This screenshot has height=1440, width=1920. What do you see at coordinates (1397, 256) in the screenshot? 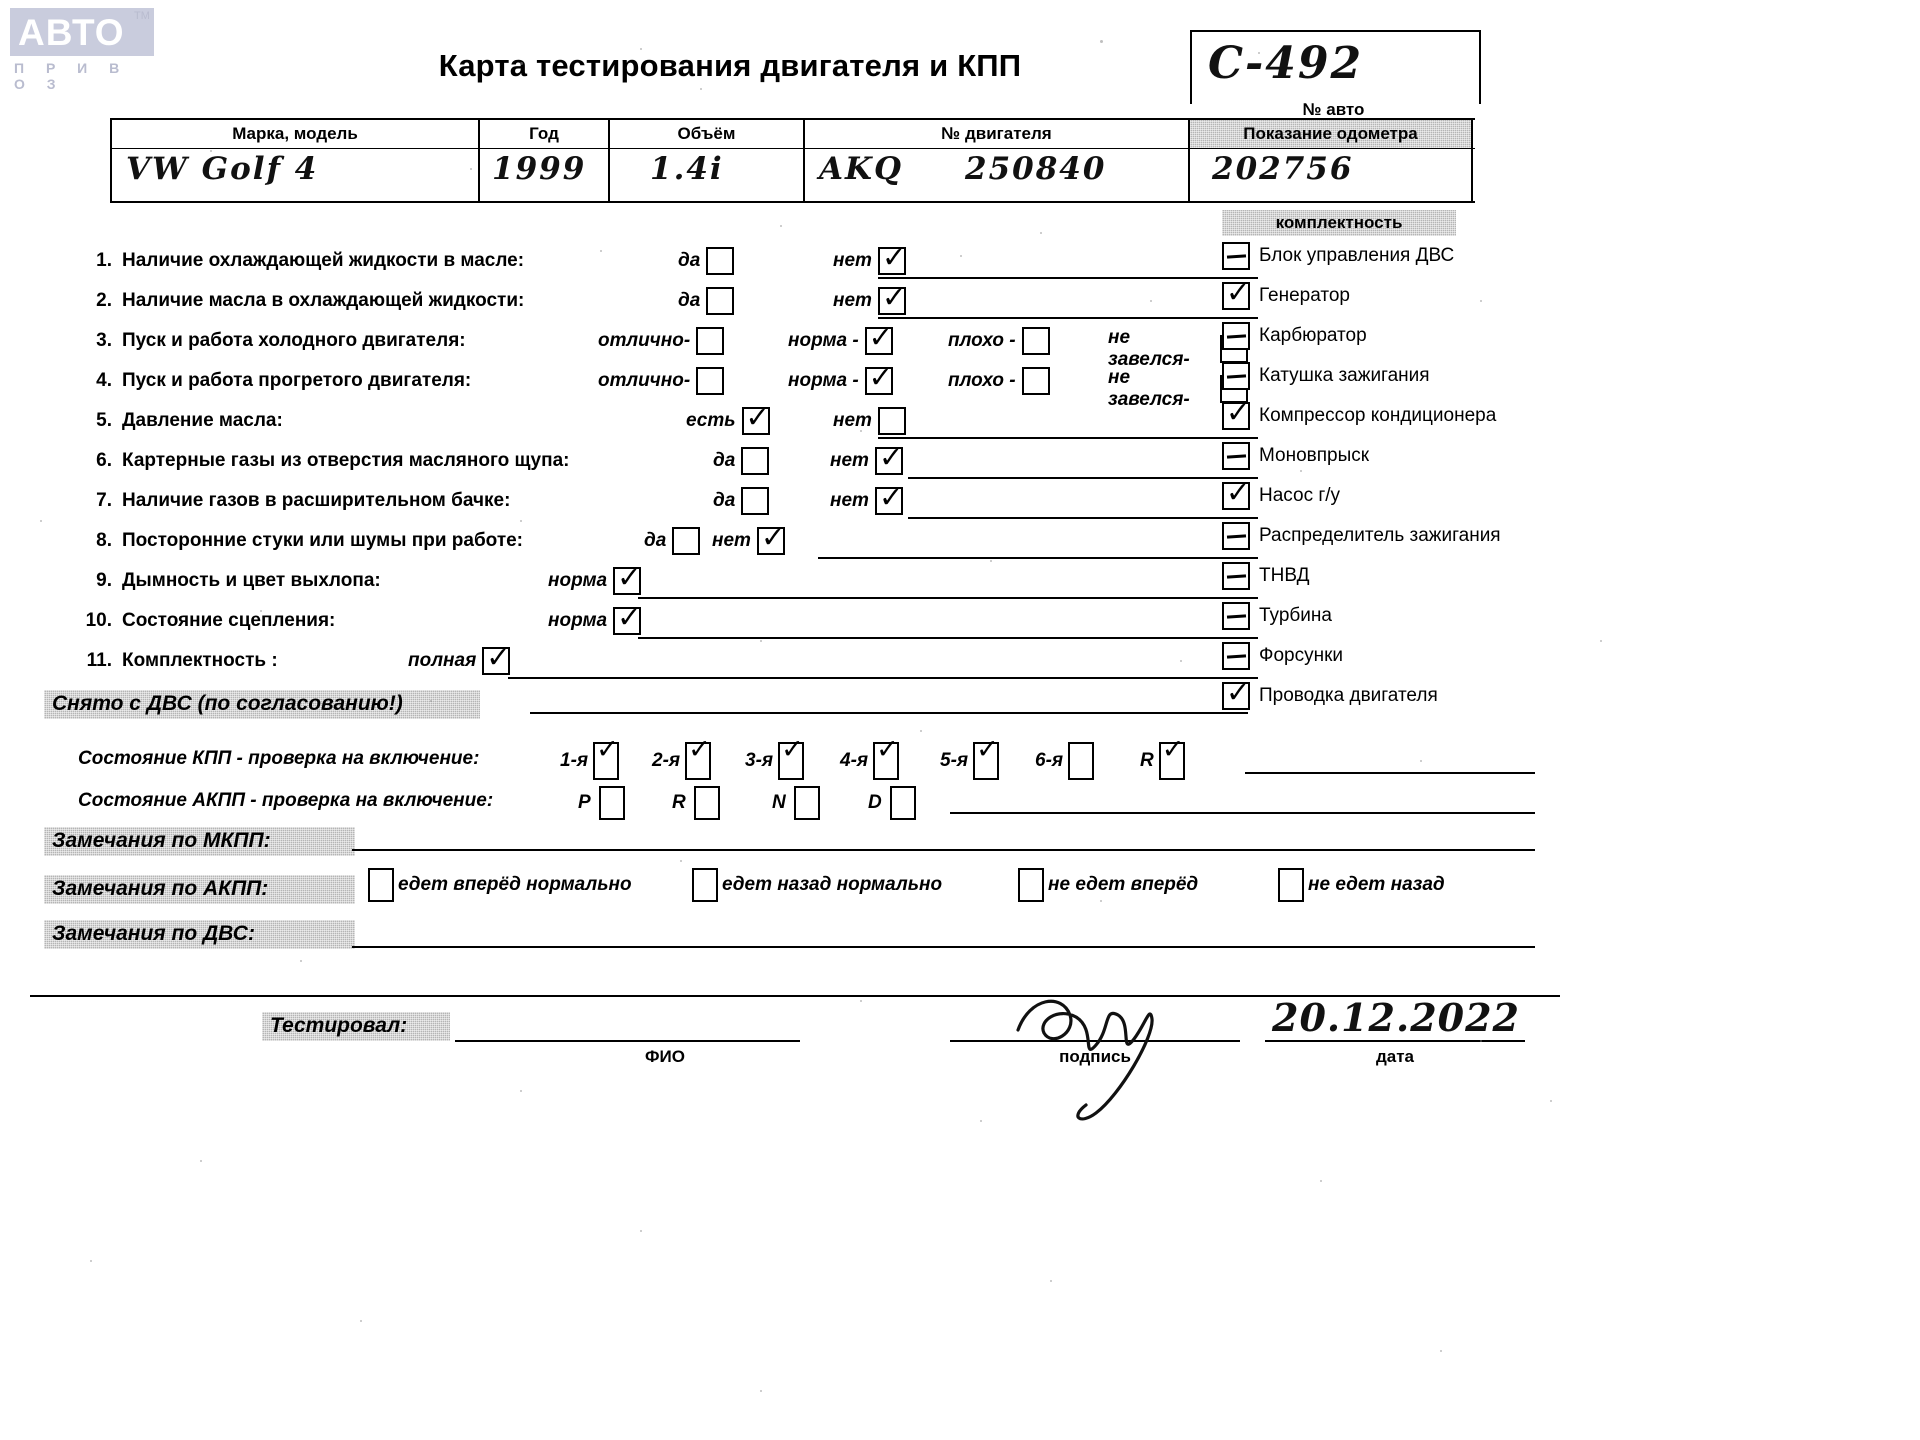
I see `completeness-item: Блок управления ДВС` at bounding box center [1397, 256].